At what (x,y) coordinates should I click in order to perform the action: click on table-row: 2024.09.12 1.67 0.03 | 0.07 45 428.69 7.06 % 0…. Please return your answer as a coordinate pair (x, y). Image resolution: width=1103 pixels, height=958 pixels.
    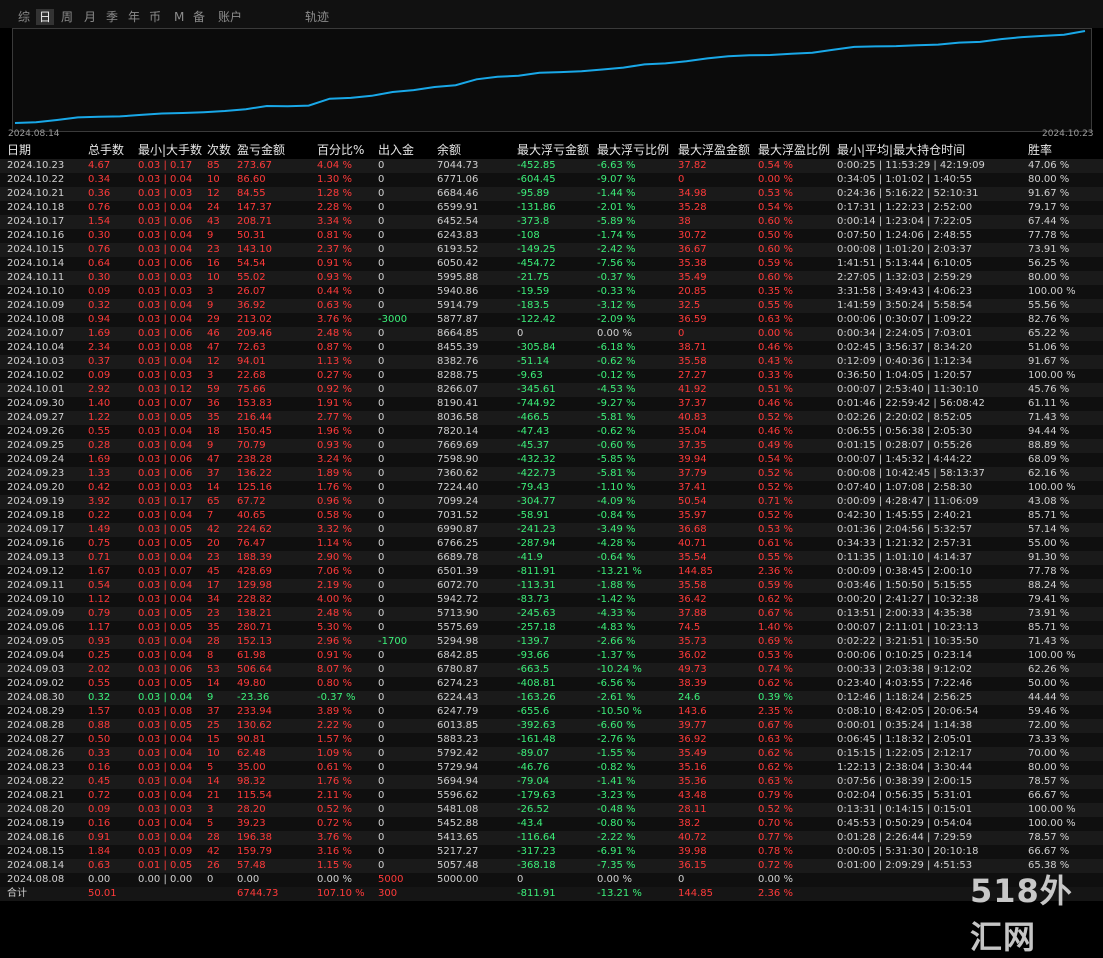
    Looking at the image, I should click on (551, 572).